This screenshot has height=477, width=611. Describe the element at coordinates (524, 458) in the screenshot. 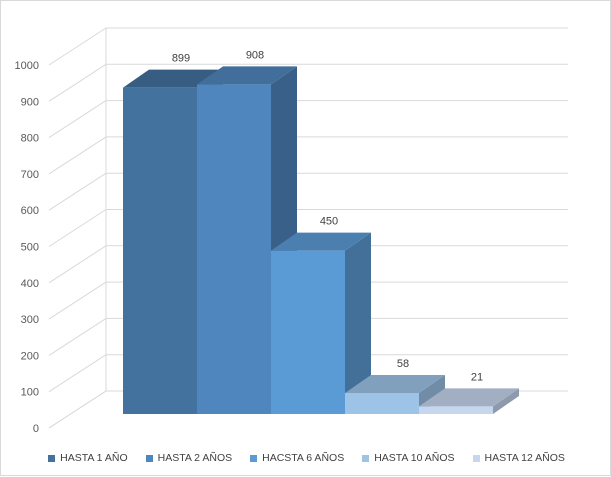

I see `legend-label: HASTA 12 AÑOS` at that location.